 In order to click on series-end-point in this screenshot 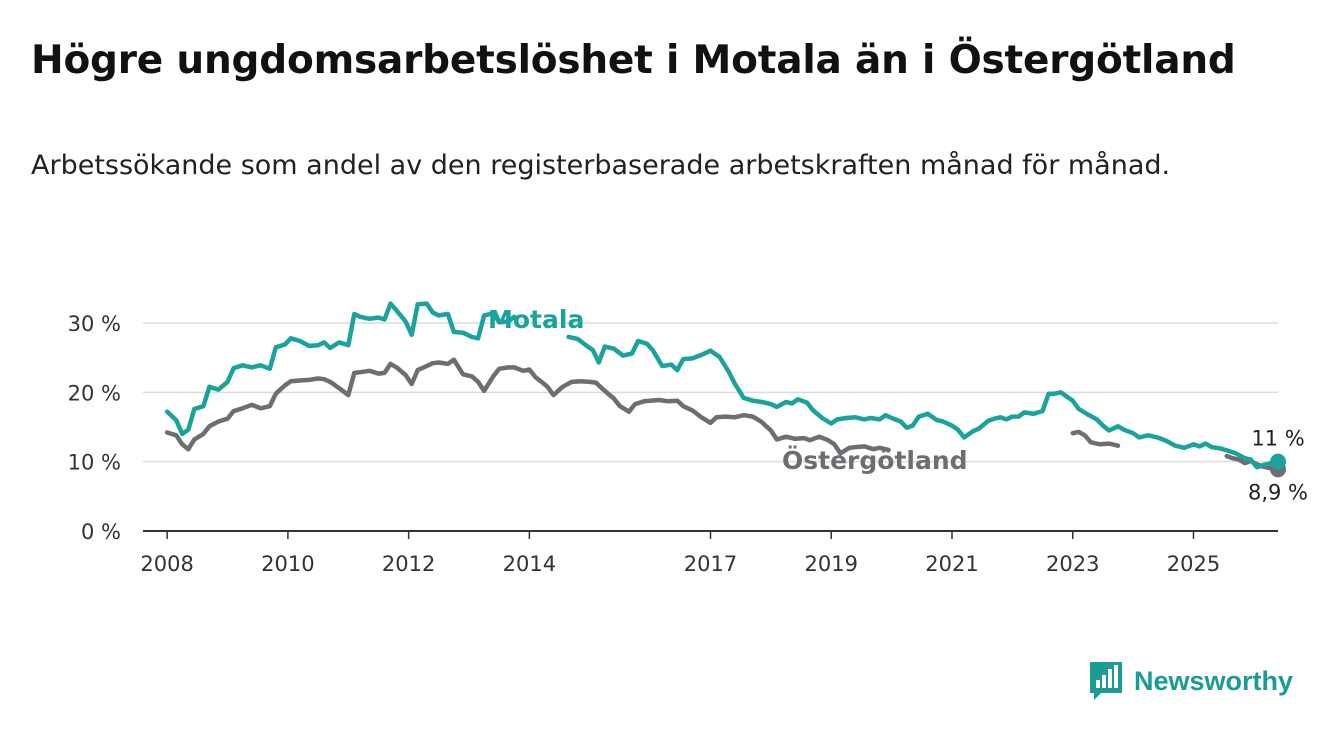, I will do `click(1278, 461)`.